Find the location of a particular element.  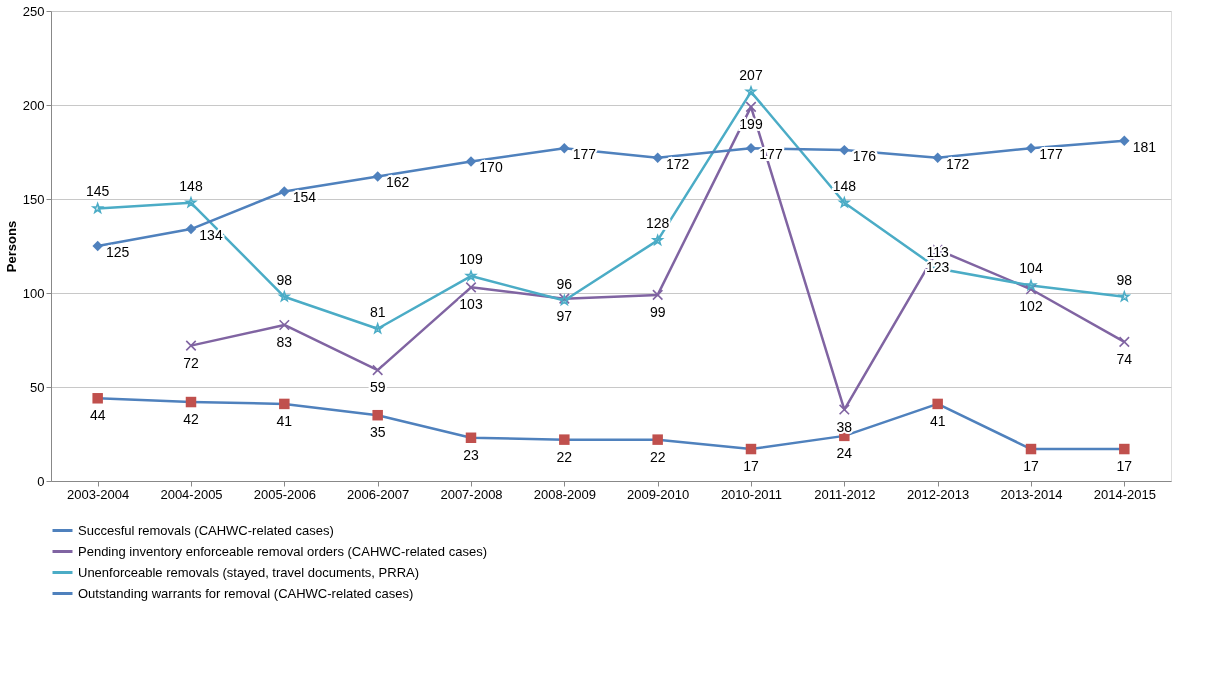

data-label: 103 is located at coordinates (471, 304).